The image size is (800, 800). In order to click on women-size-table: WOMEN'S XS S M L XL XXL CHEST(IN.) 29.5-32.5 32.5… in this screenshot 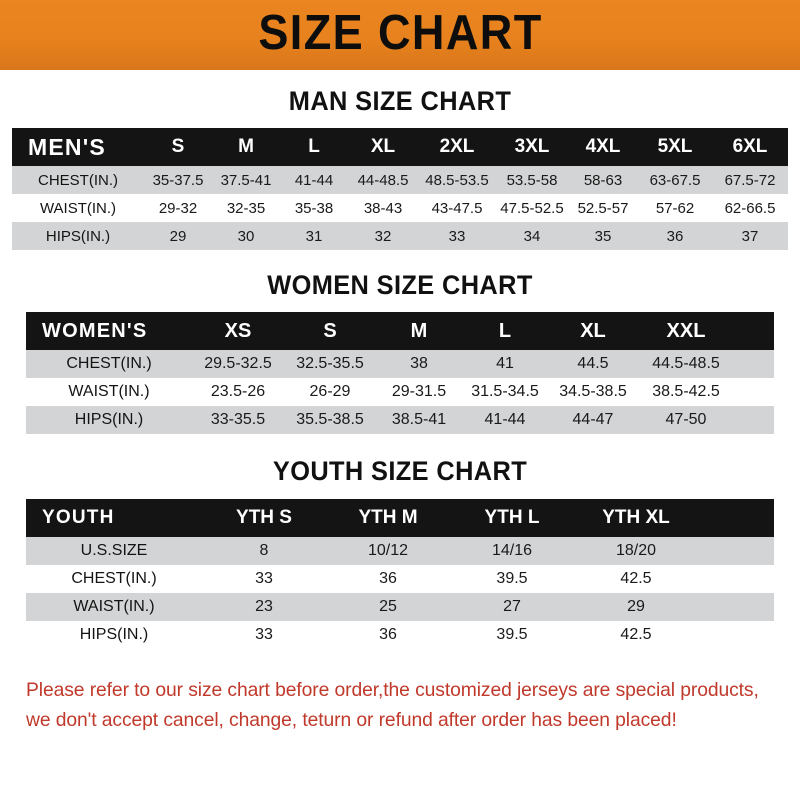, I will do `click(400, 373)`.